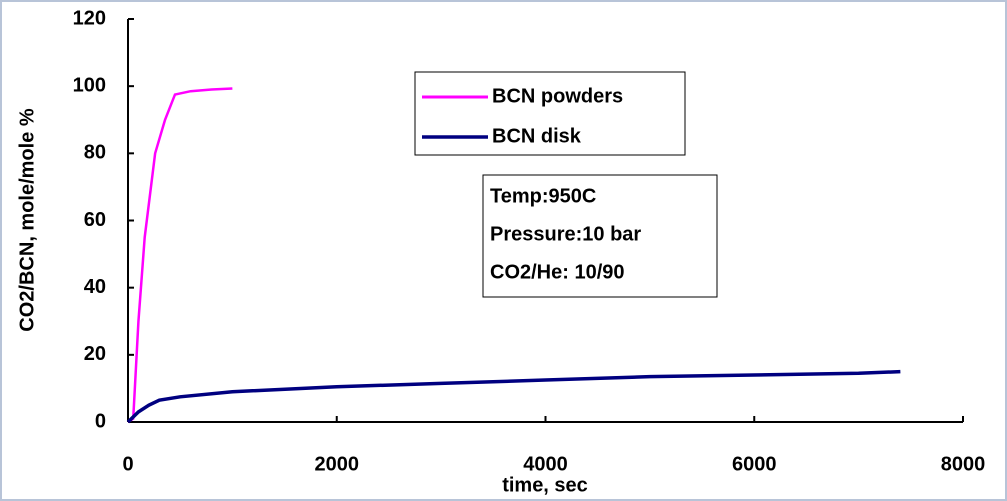  Describe the element at coordinates (754, 464) in the screenshot. I see `x-tick-label: 6000` at that location.